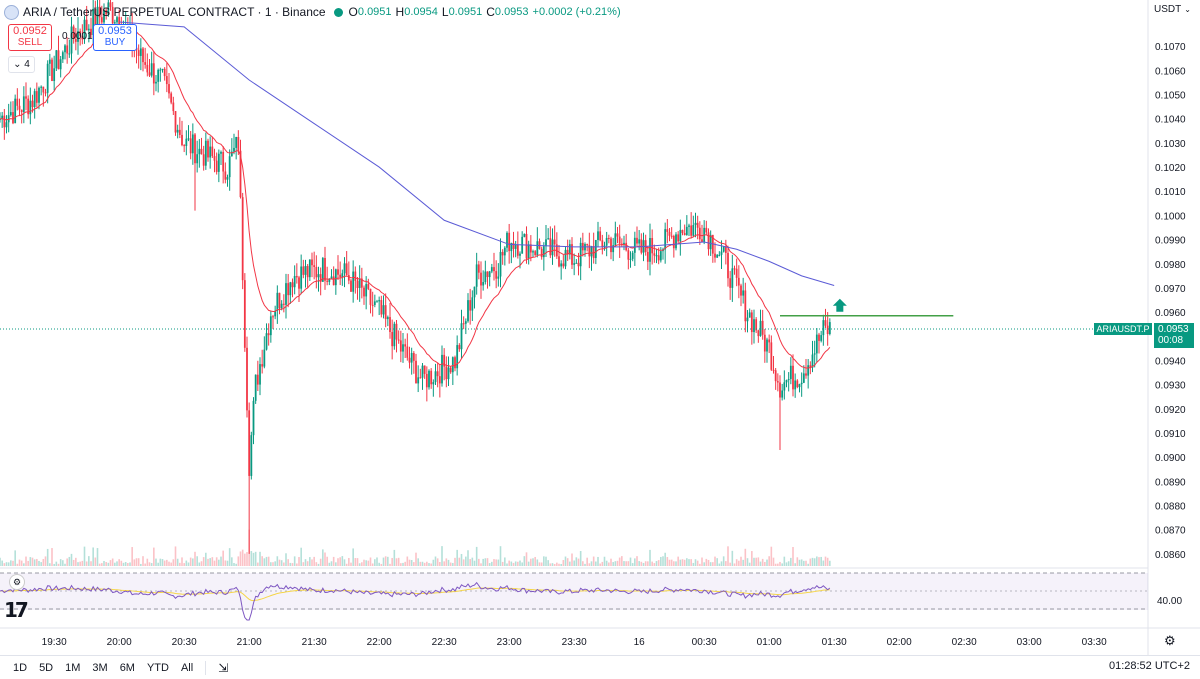  What do you see at coordinates (46, 667) in the screenshot?
I see `range-5d-button: 5D` at bounding box center [46, 667].